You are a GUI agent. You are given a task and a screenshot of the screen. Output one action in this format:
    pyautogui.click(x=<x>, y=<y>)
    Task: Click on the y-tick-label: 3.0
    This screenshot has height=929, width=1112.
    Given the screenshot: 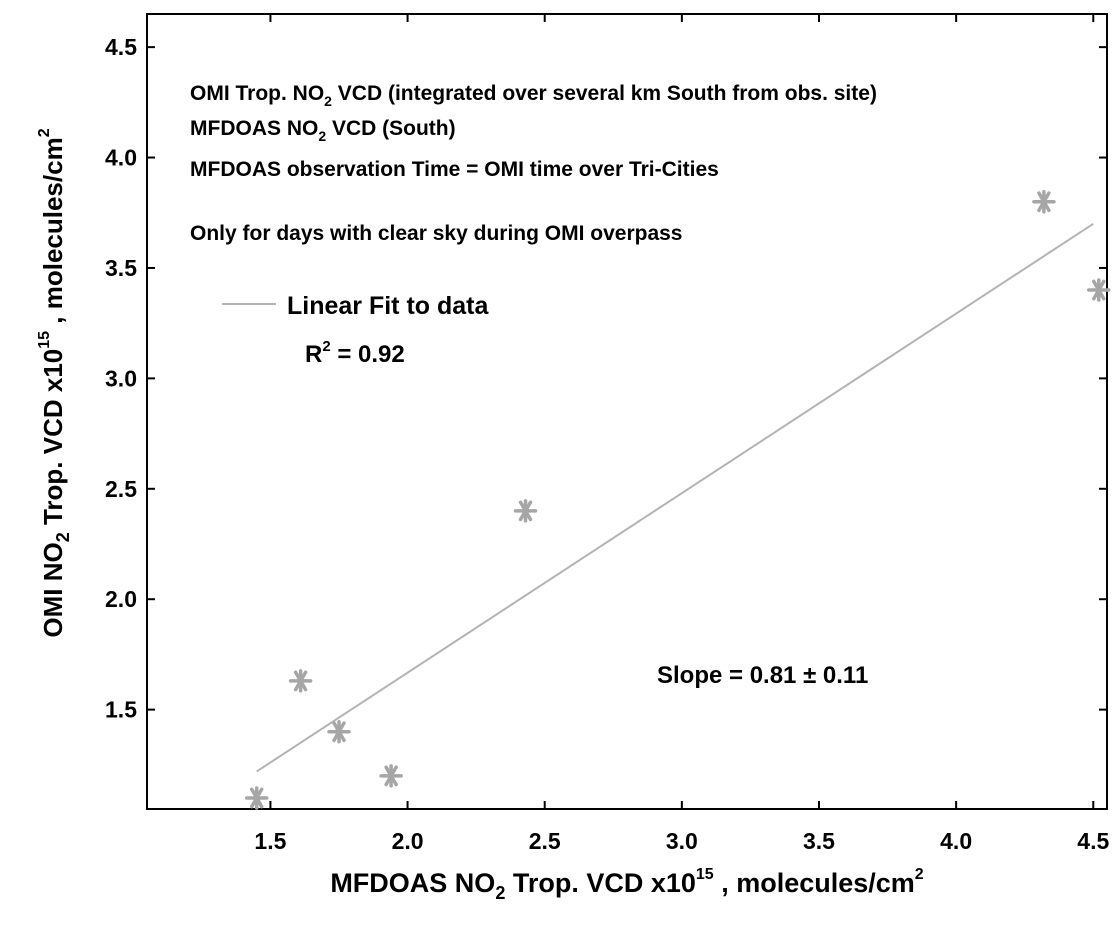 What is the action you would take?
    pyautogui.click(x=121, y=378)
    